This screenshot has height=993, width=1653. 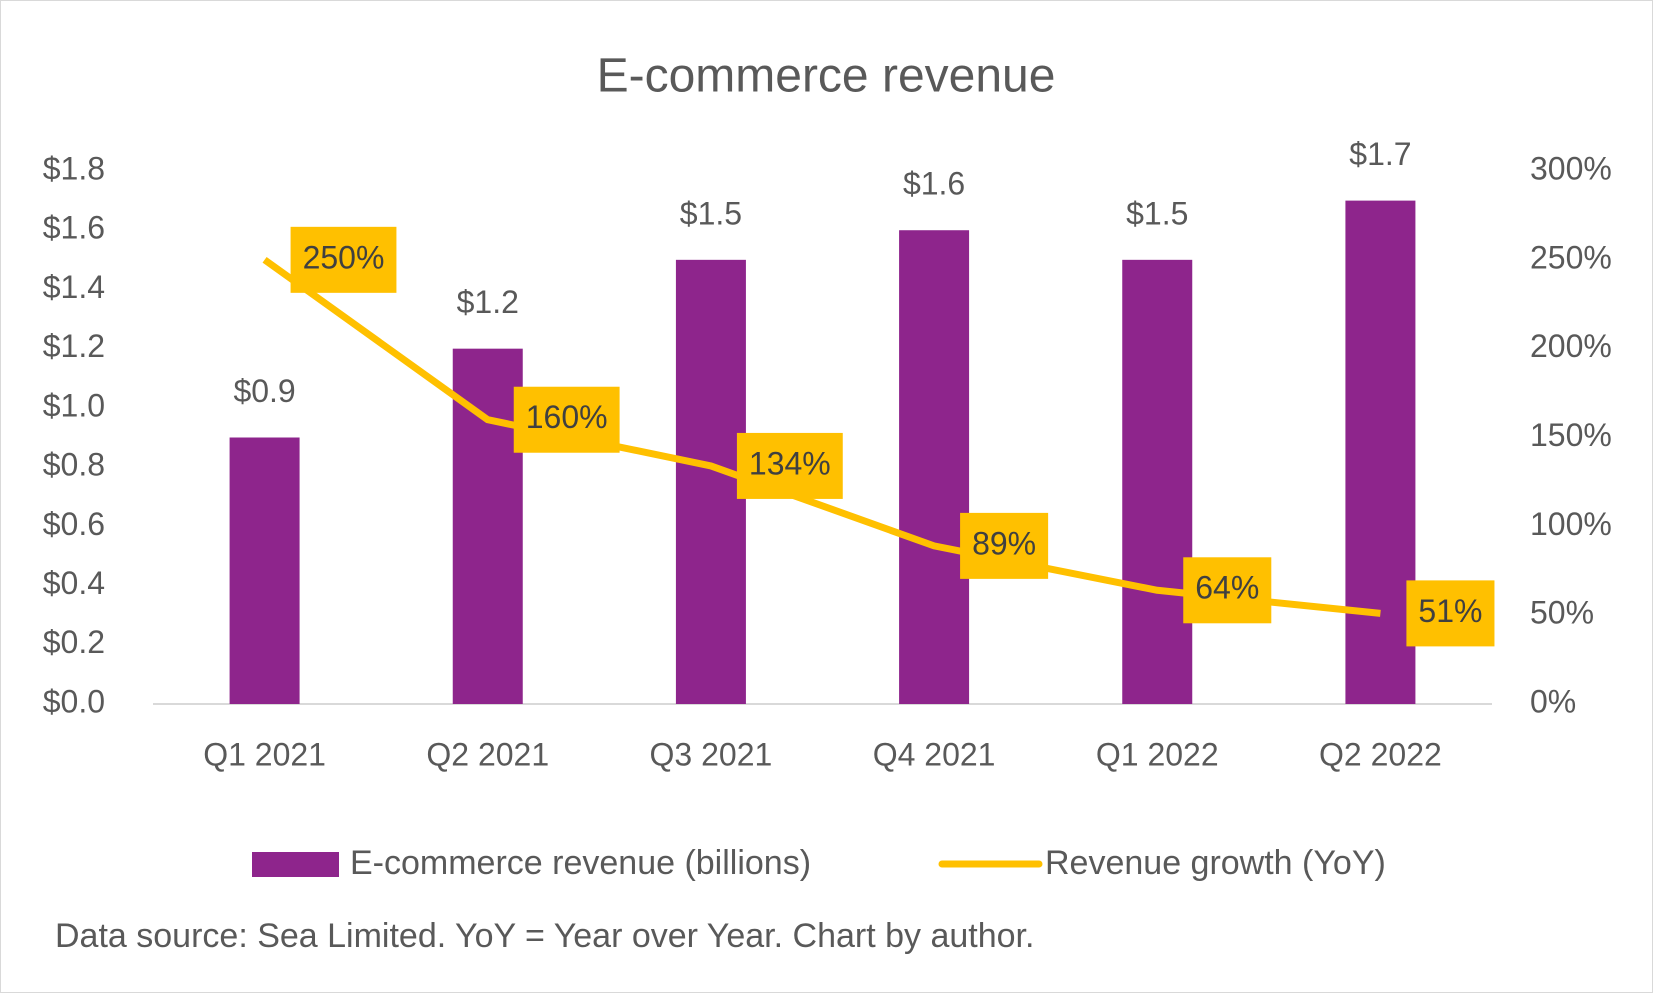 What do you see at coordinates (1571, 257) in the screenshot?
I see `y2-tick-label: 250%` at bounding box center [1571, 257].